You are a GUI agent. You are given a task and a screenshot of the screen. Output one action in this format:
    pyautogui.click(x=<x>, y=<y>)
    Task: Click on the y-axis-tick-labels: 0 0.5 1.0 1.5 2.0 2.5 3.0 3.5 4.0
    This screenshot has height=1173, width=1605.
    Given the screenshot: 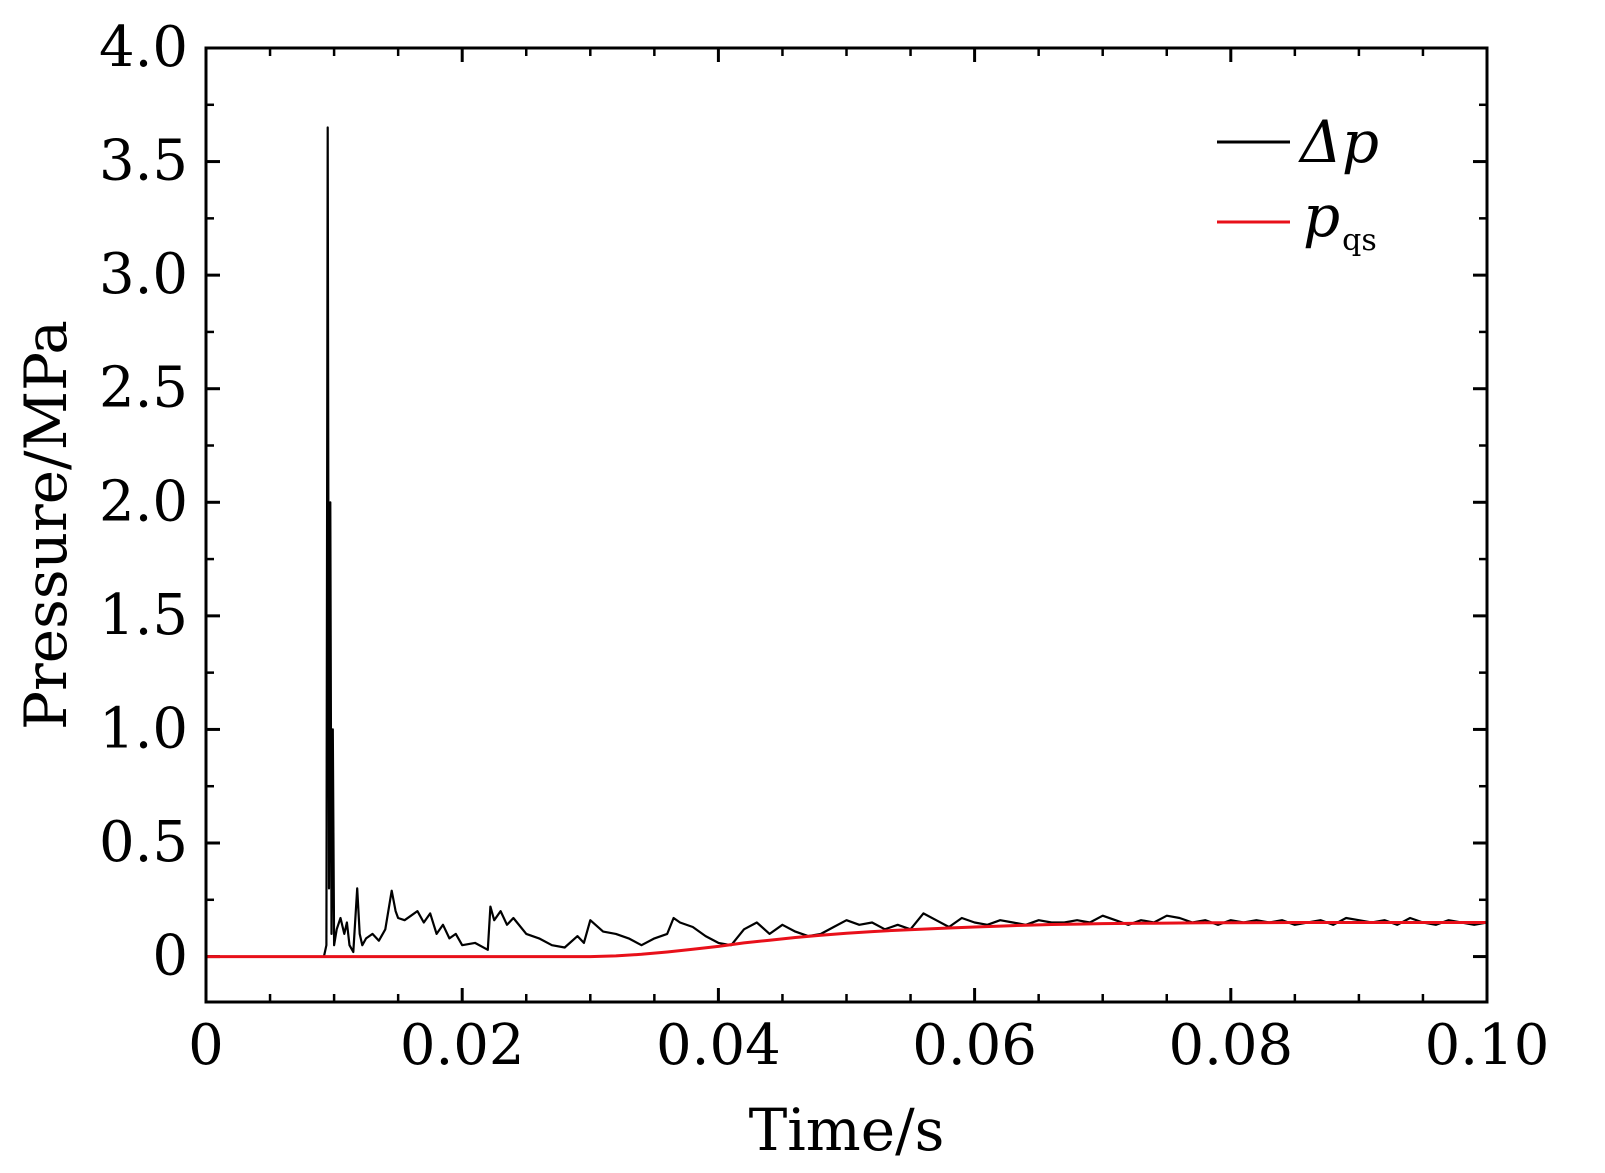 What is the action you would take?
    pyautogui.click(x=143, y=502)
    